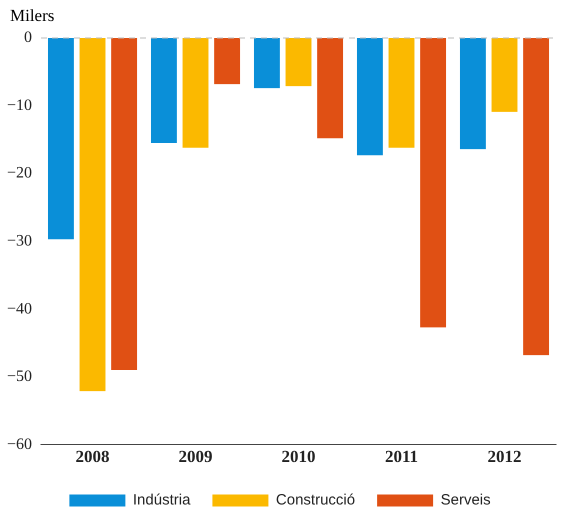  What do you see at coordinates (195, 456) in the screenshot?
I see `x-tick-label: 2009` at bounding box center [195, 456].